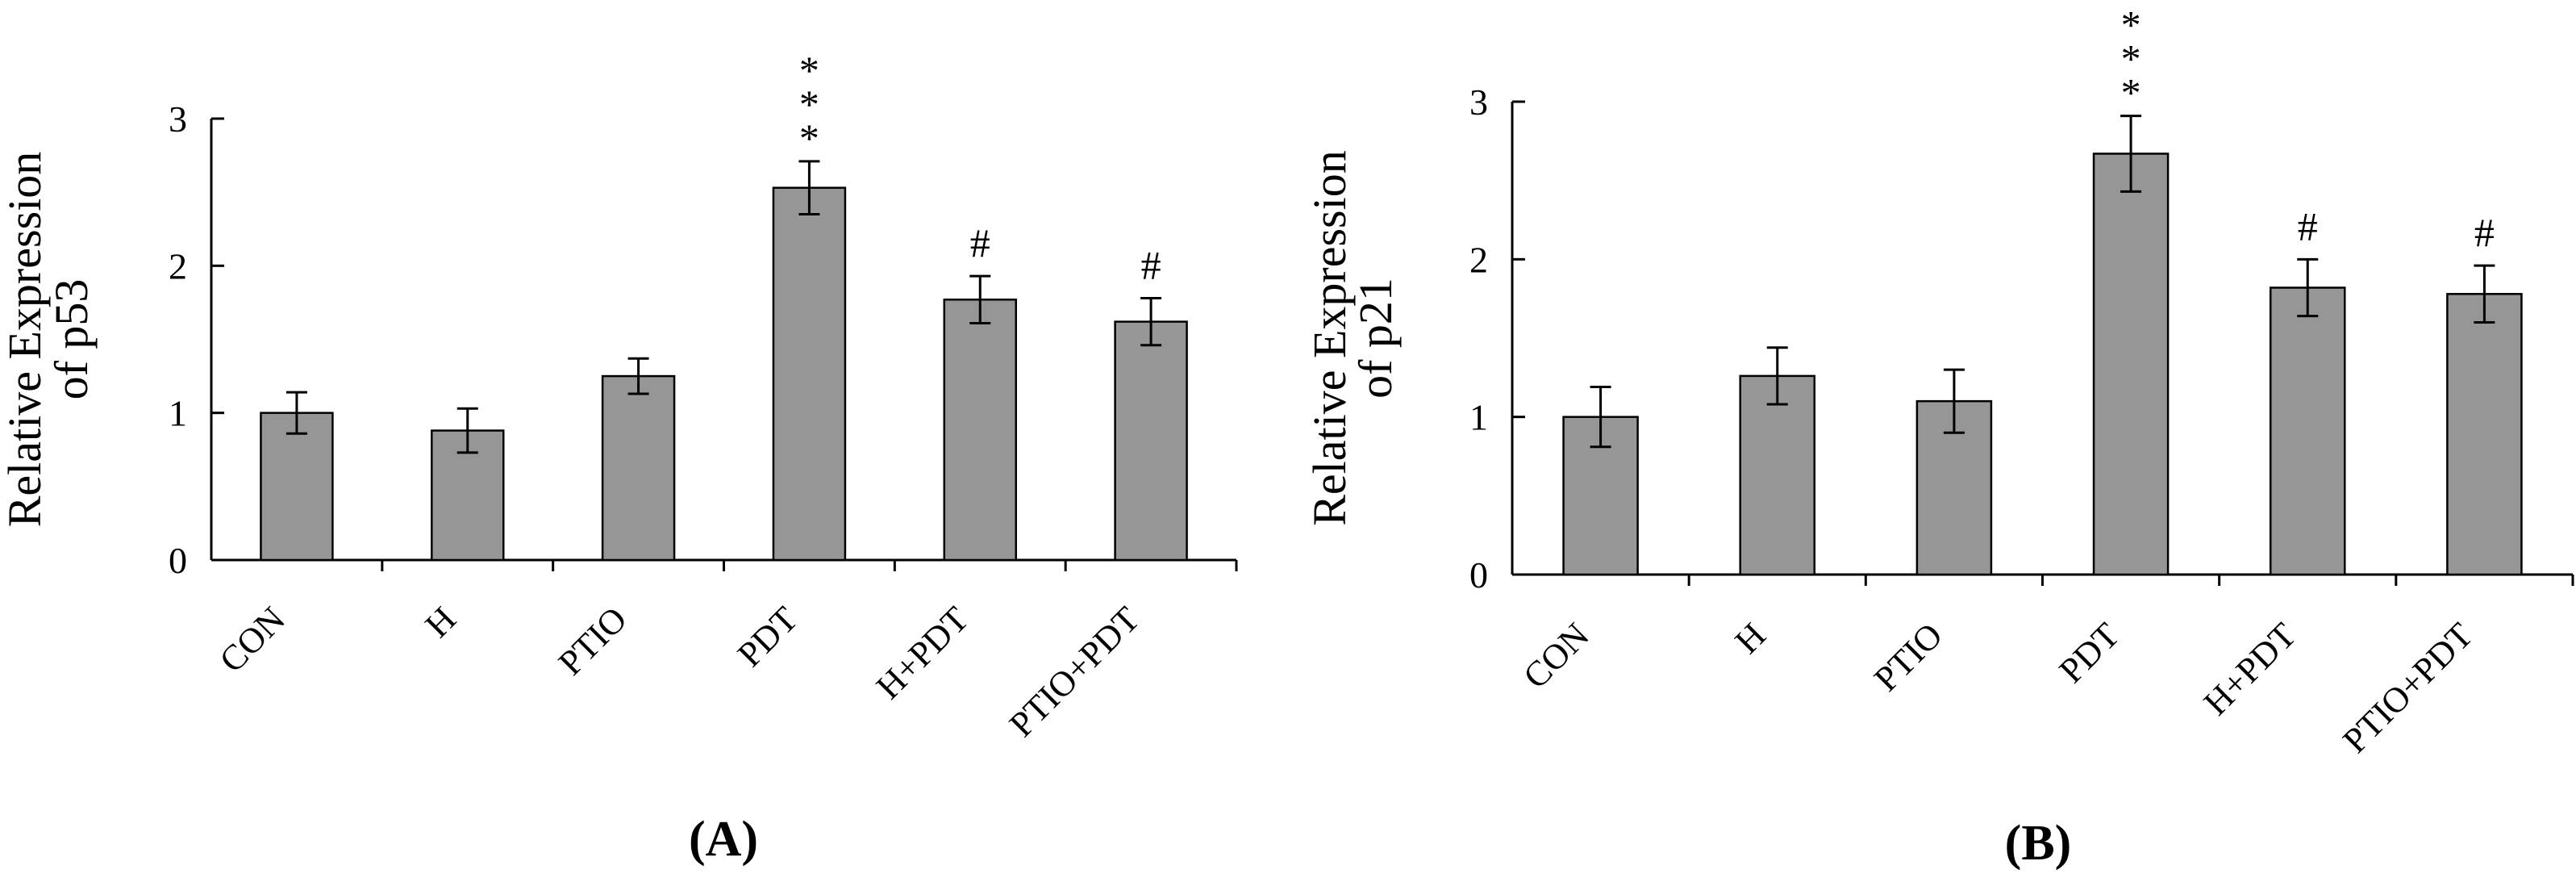 This screenshot has height=882, width=2576. What do you see at coordinates (723, 840) in the screenshot?
I see `panel-label: (A)` at bounding box center [723, 840].